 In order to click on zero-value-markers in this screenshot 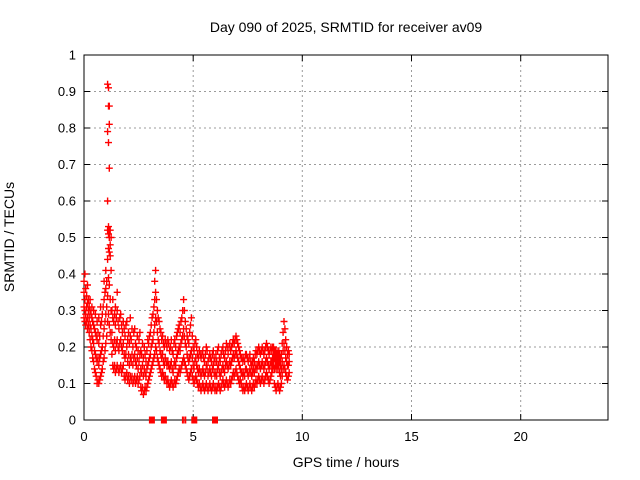, I will do `click(183, 420)`.